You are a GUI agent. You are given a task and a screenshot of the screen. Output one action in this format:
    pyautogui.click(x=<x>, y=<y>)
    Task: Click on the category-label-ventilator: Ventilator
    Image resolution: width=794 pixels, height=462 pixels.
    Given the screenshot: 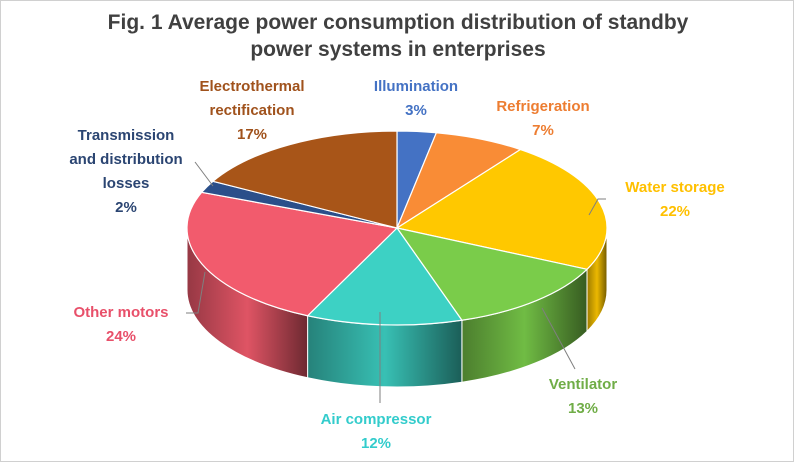 What is the action you would take?
    pyautogui.click(x=583, y=384)
    